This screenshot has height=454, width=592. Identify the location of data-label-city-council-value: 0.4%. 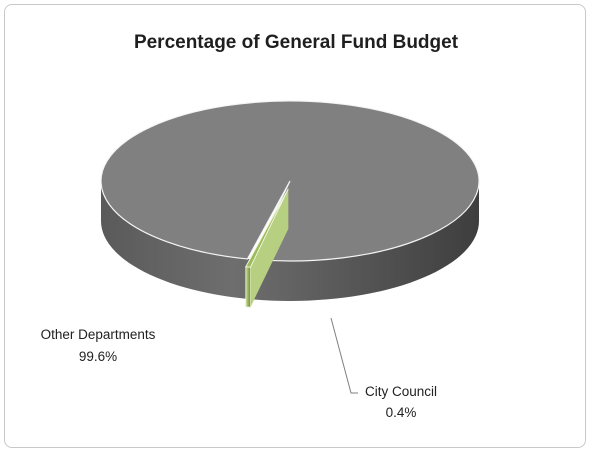
(401, 412).